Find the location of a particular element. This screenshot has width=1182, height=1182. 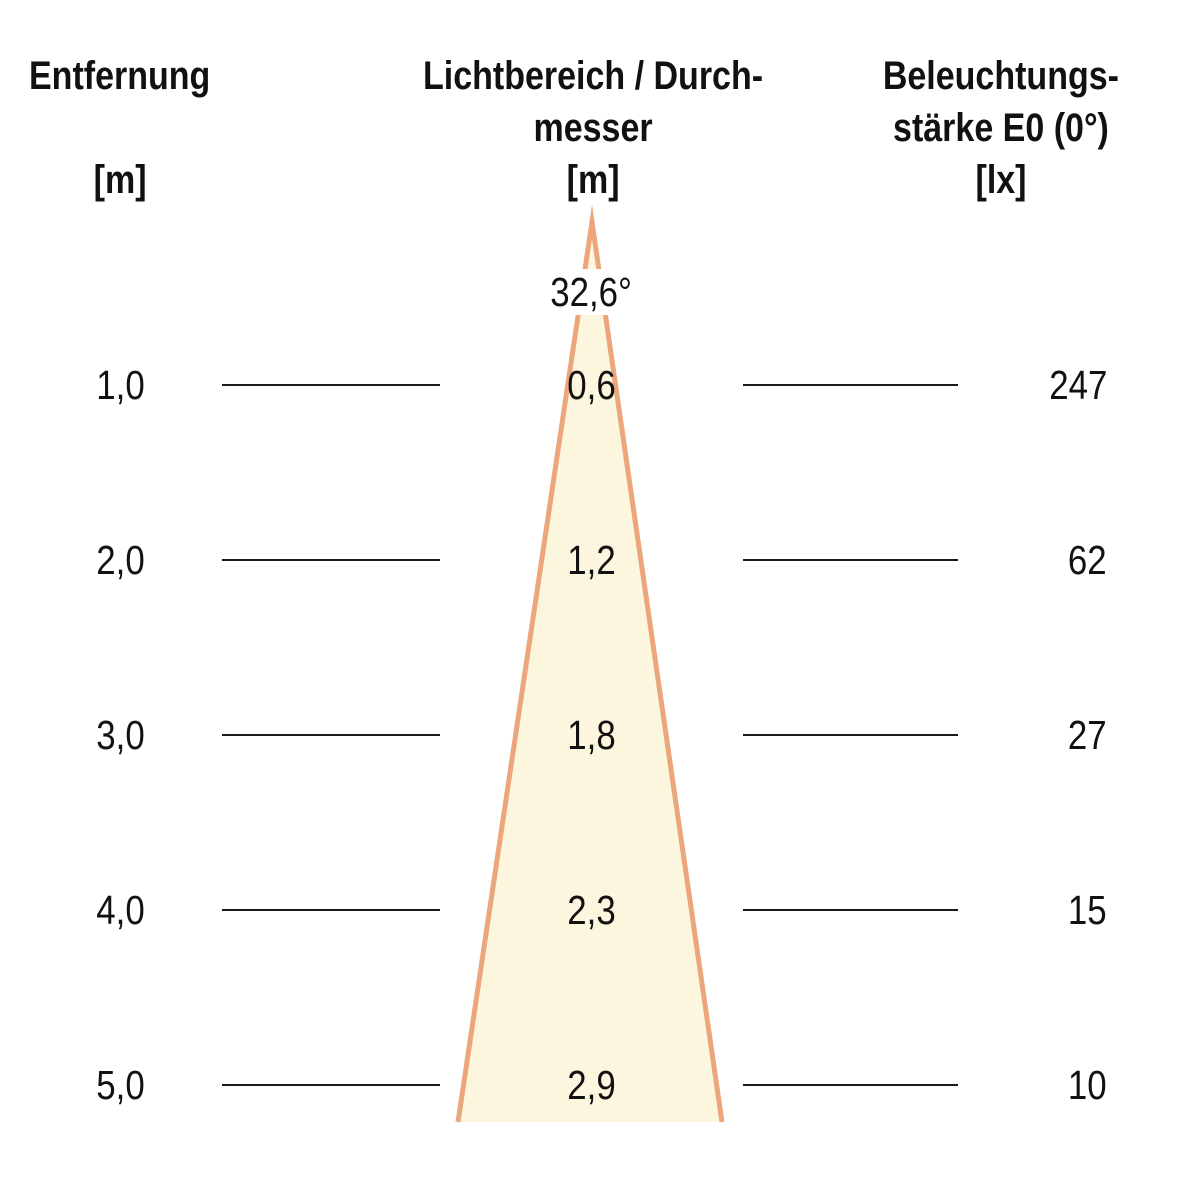

diameter-value: 2,3 is located at coordinates (591, 910).